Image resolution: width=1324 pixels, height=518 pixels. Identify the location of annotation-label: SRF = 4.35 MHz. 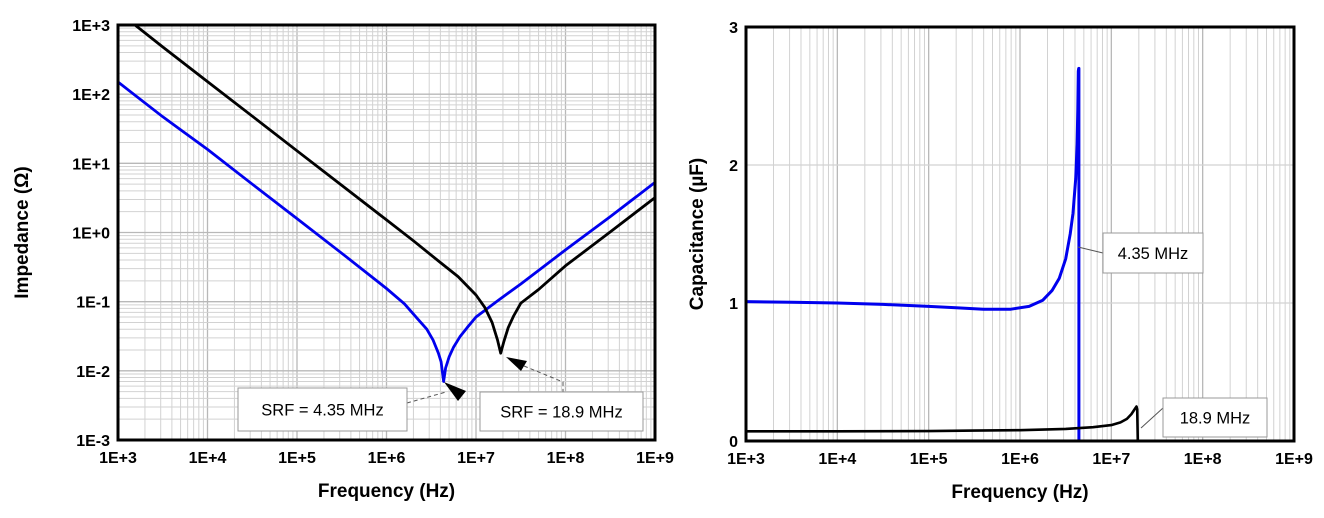
(322, 411).